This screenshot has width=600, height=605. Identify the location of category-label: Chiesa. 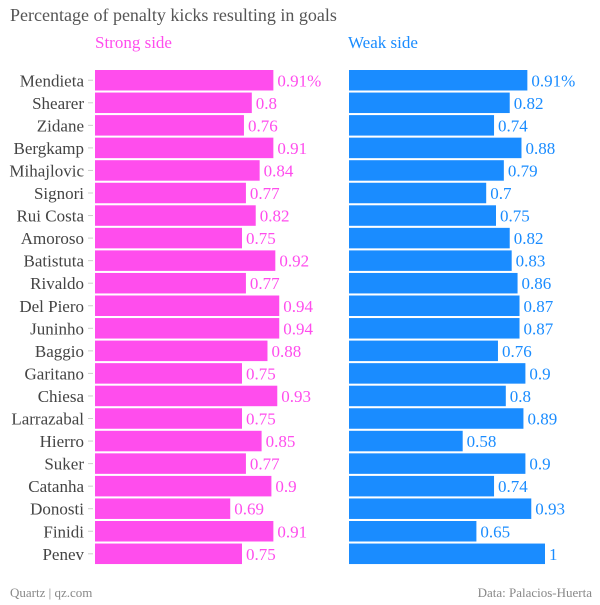
(61, 396).